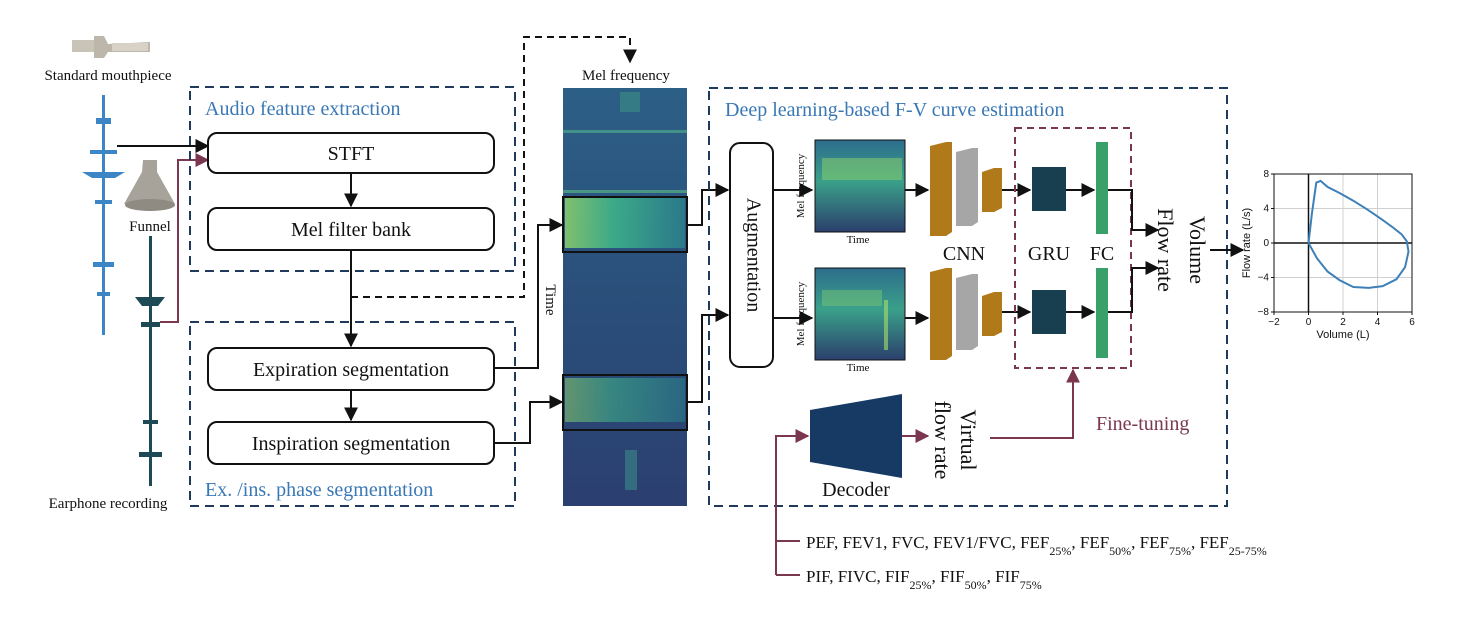 This screenshot has width=1472, height=625. What do you see at coordinates (897, 576) in the screenshot?
I see `inspiratory-metric-2: FIF` at bounding box center [897, 576].